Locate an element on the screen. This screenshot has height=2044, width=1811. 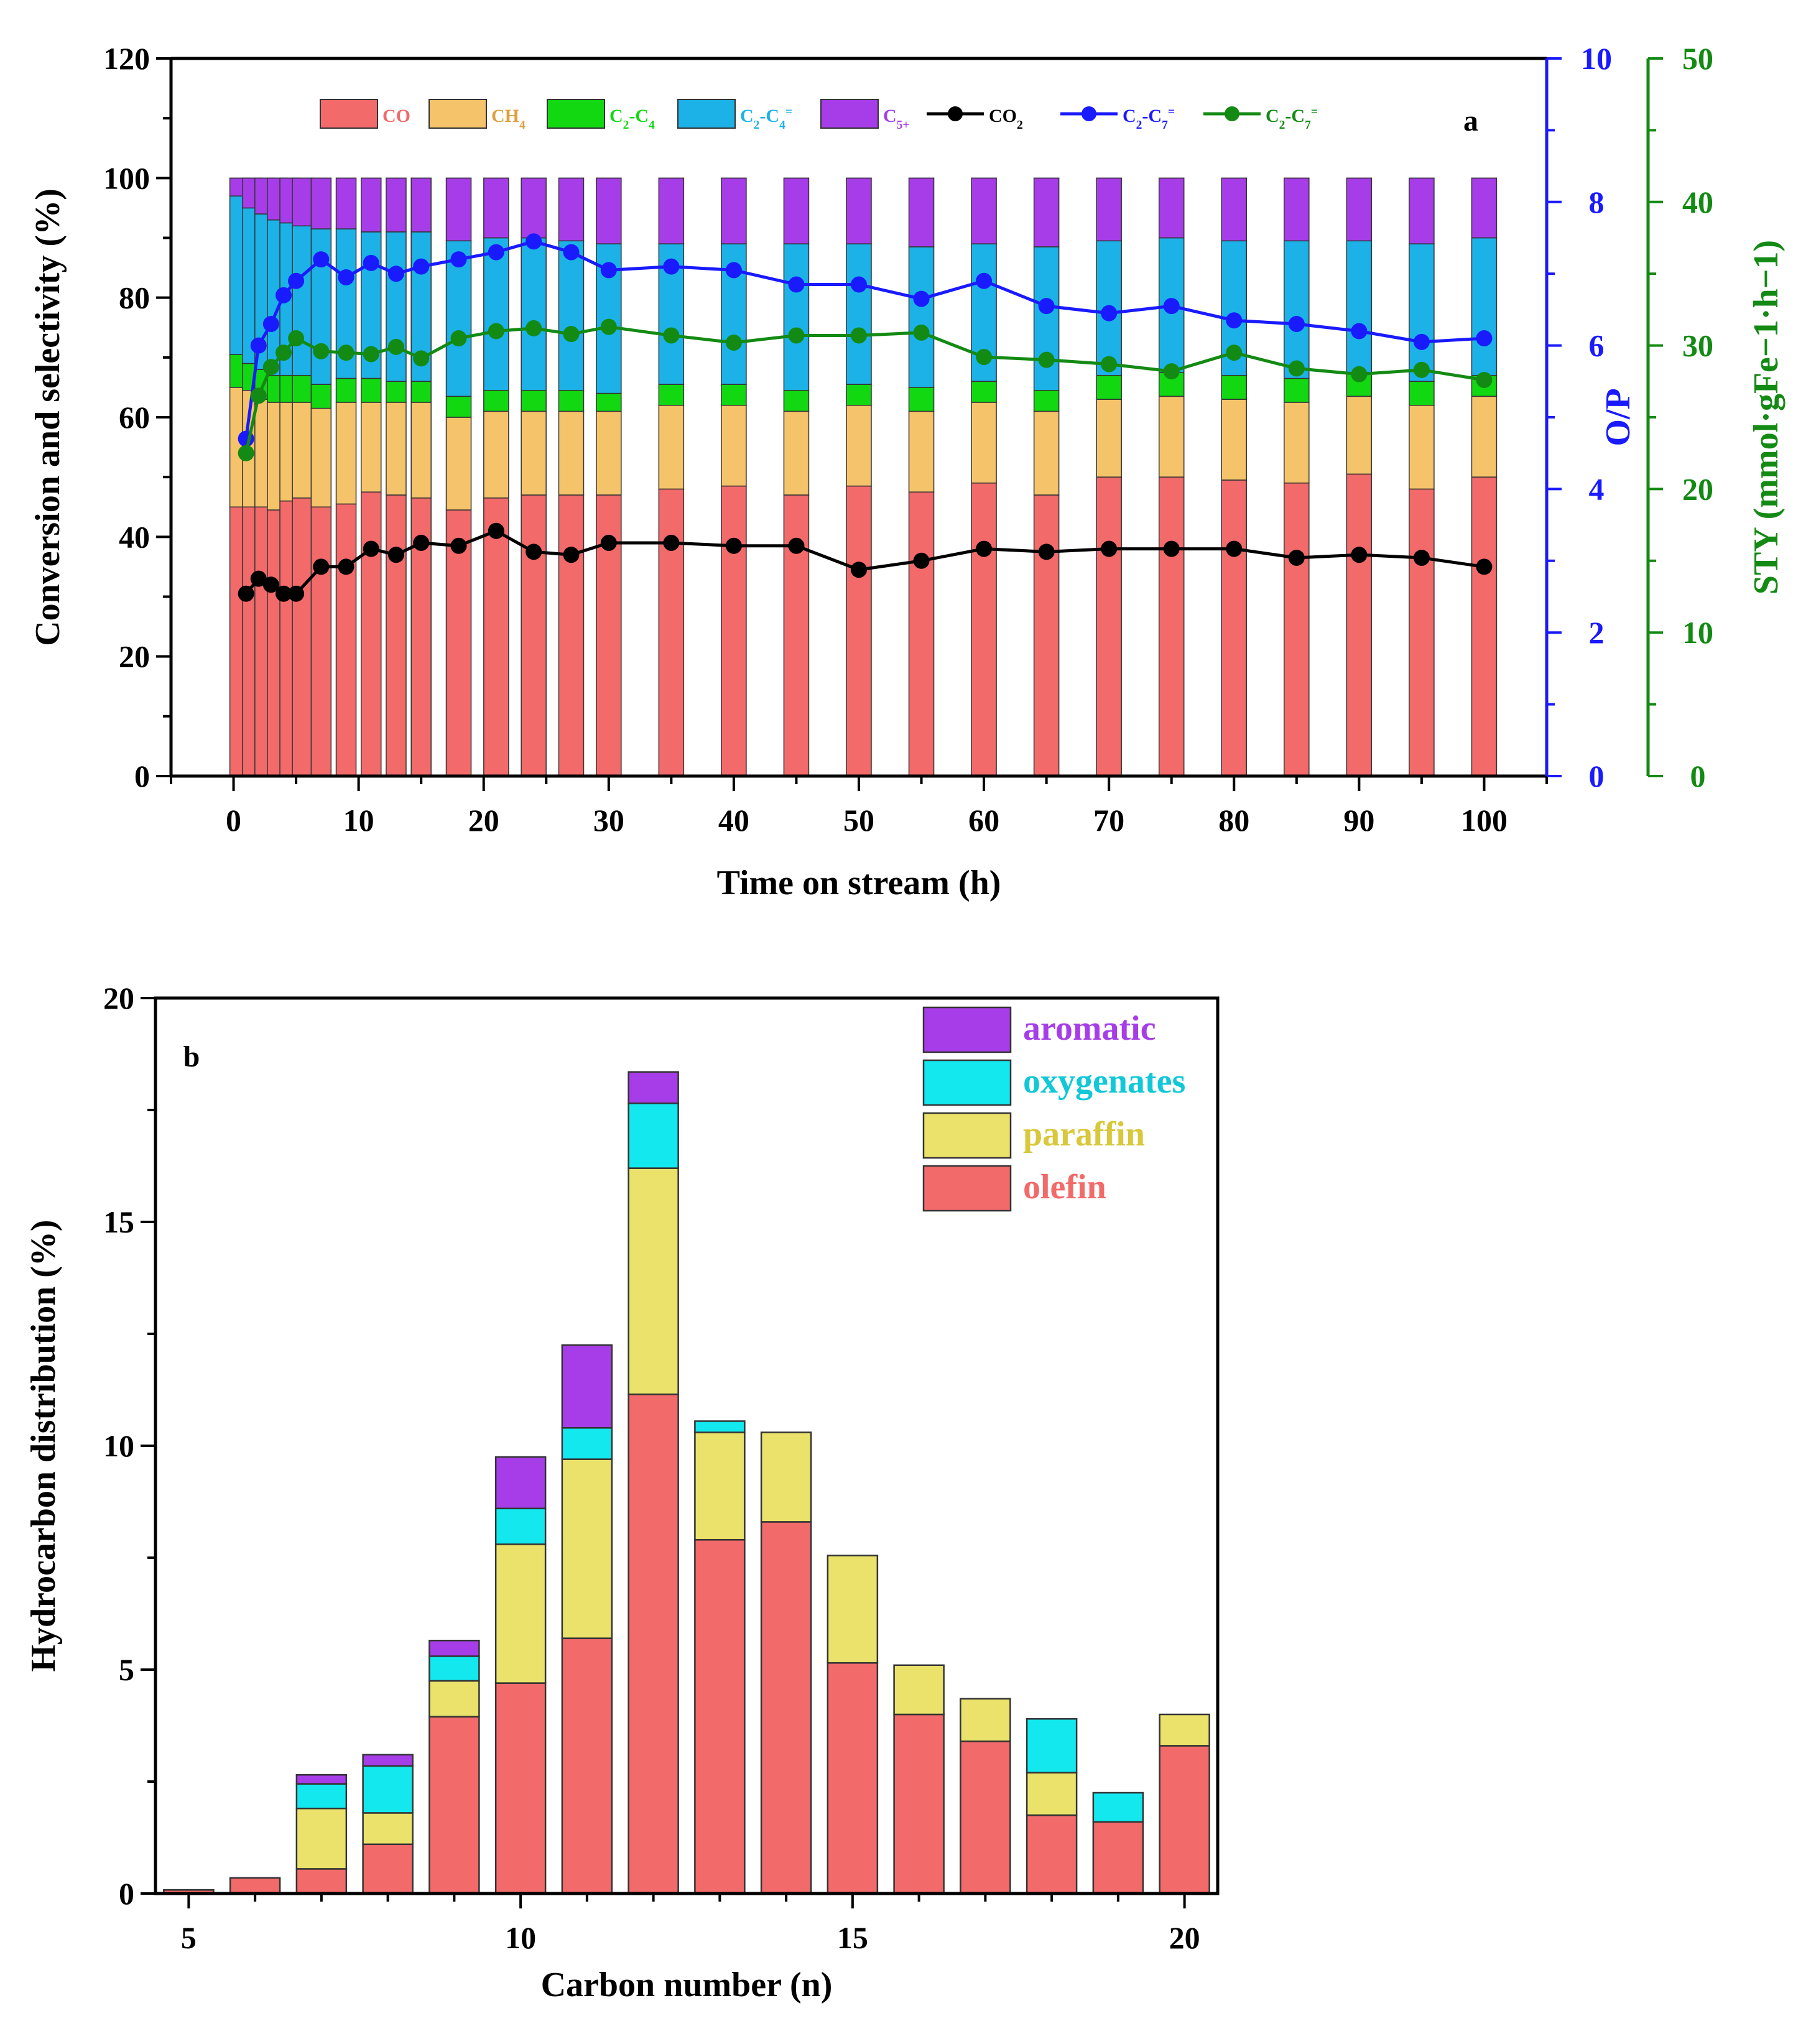
legend-swatch-olefin is located at coordinates (967, 1188).